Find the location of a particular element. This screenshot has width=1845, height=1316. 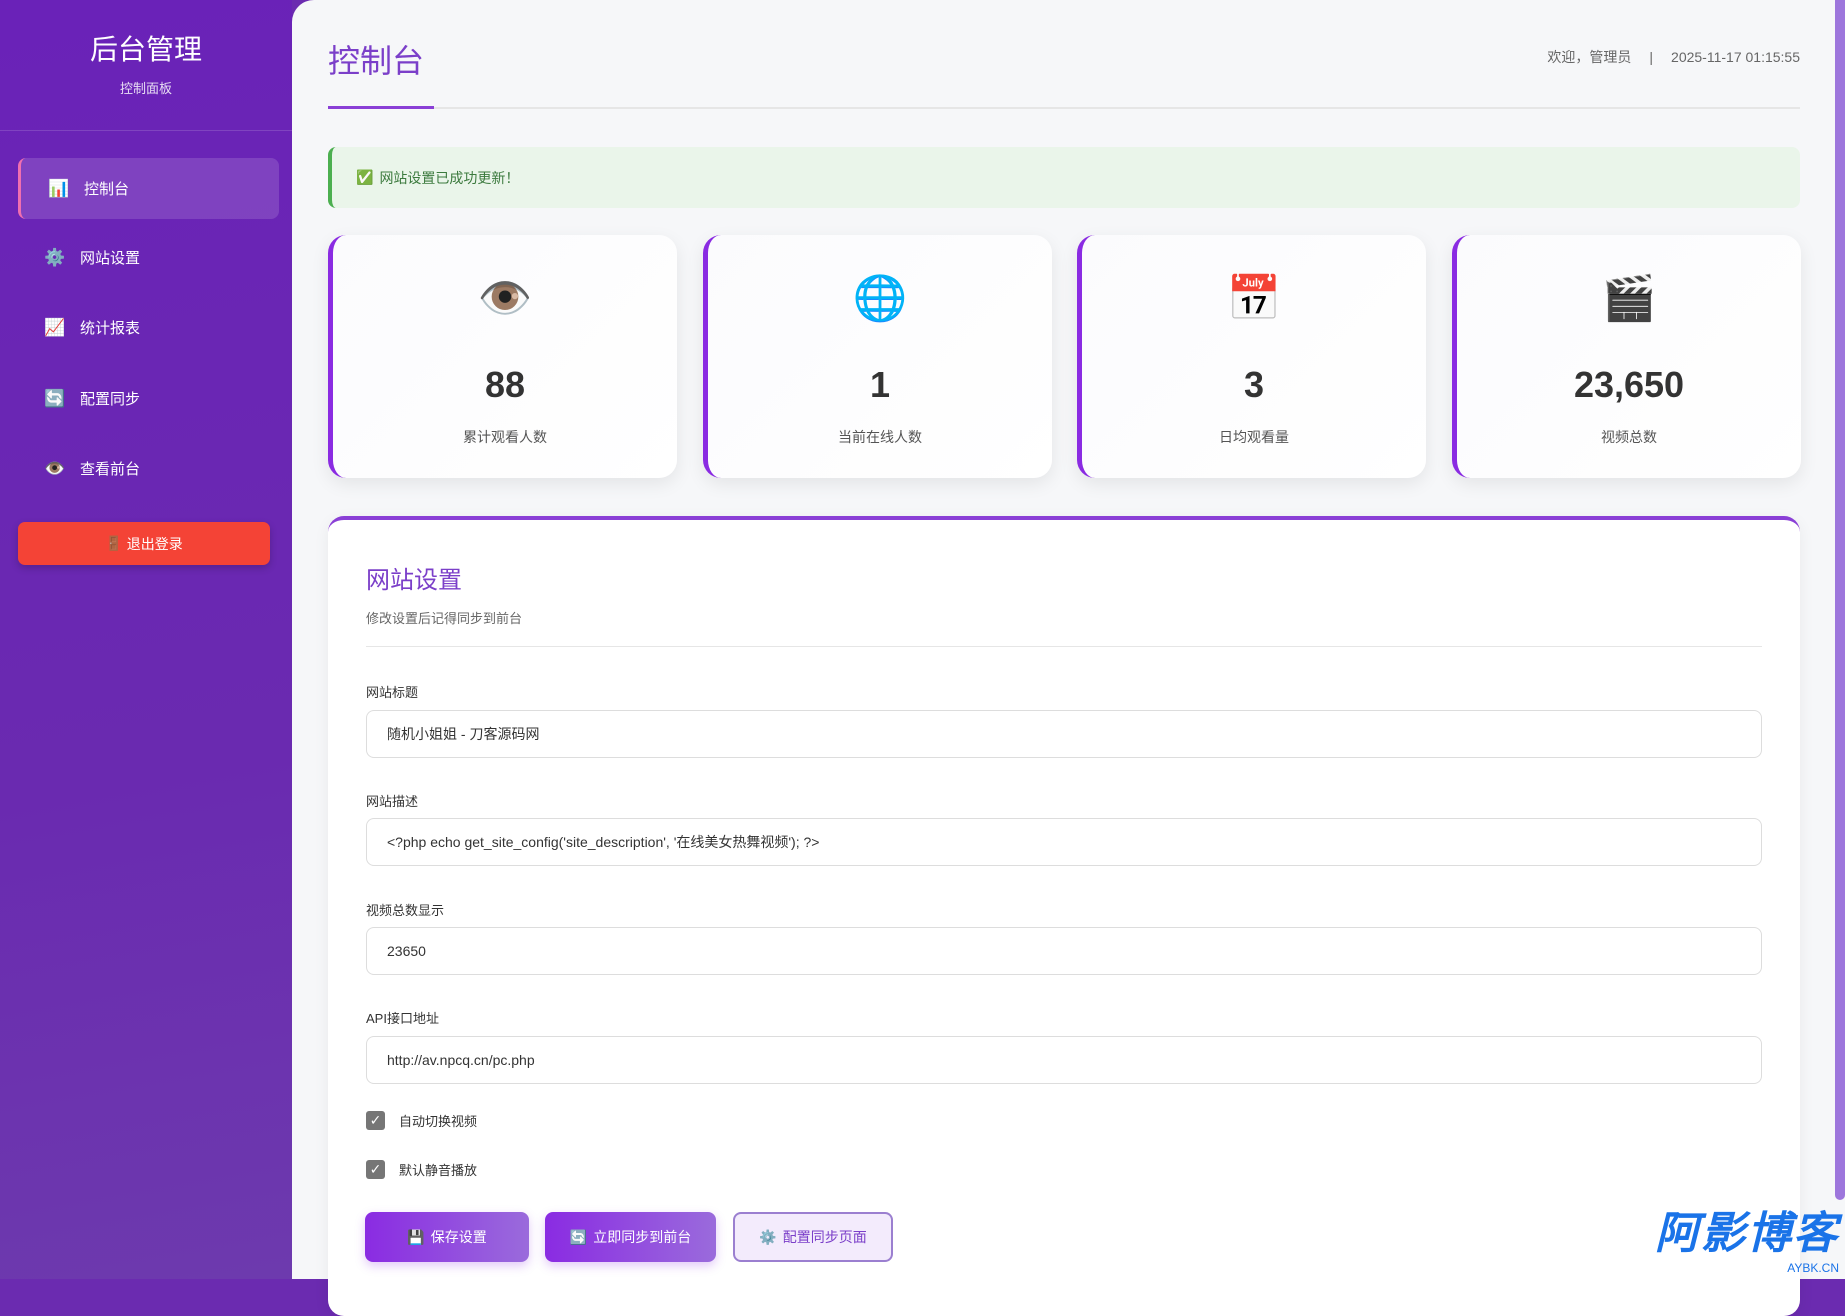

auto-switch-checkbox: ✓ 自动切换视频 is located at coordinates (421, 1120).